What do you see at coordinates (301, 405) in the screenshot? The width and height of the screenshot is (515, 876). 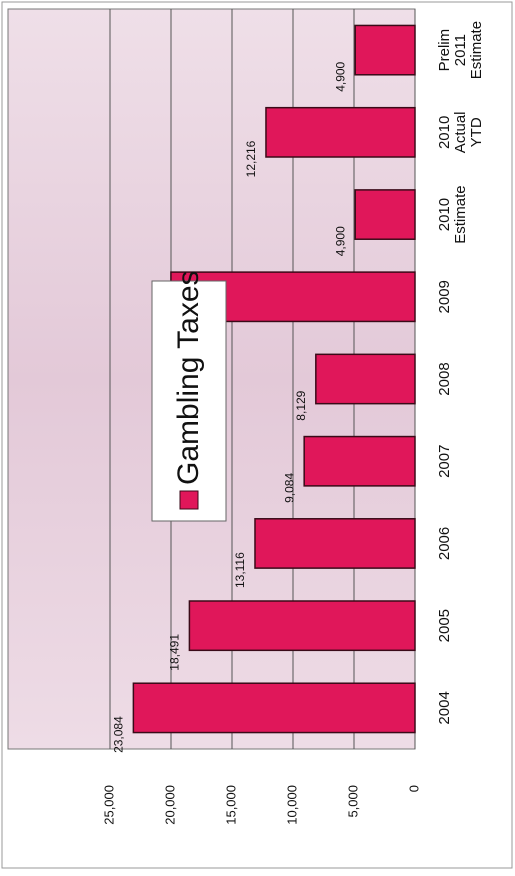 I see `data-label: 8,129` at bounding box center [301, 405].